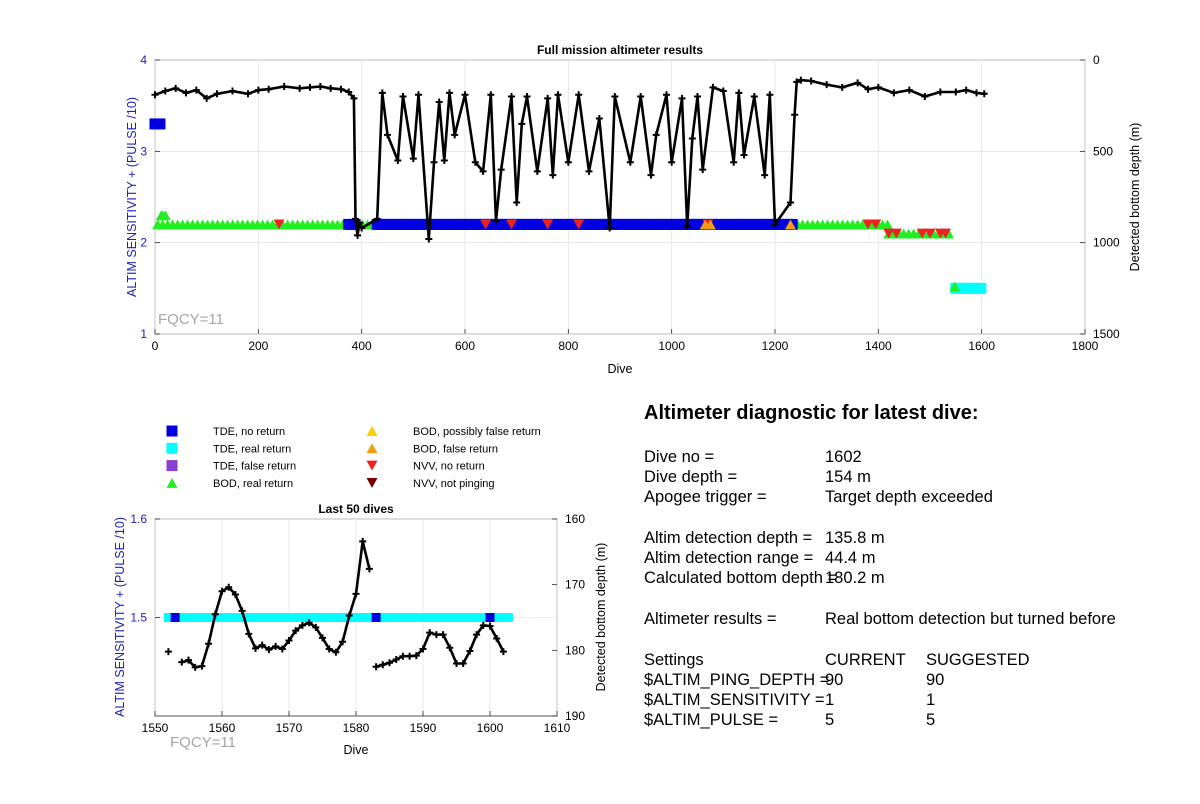 The width and height of the screenshot is (1200, 804). Describe the element at coordinates (120, 617) in the screenshot. I see `bottom-left-axis-label: ALTIM SENSITIVITY + (PULSE /10)` at that location.